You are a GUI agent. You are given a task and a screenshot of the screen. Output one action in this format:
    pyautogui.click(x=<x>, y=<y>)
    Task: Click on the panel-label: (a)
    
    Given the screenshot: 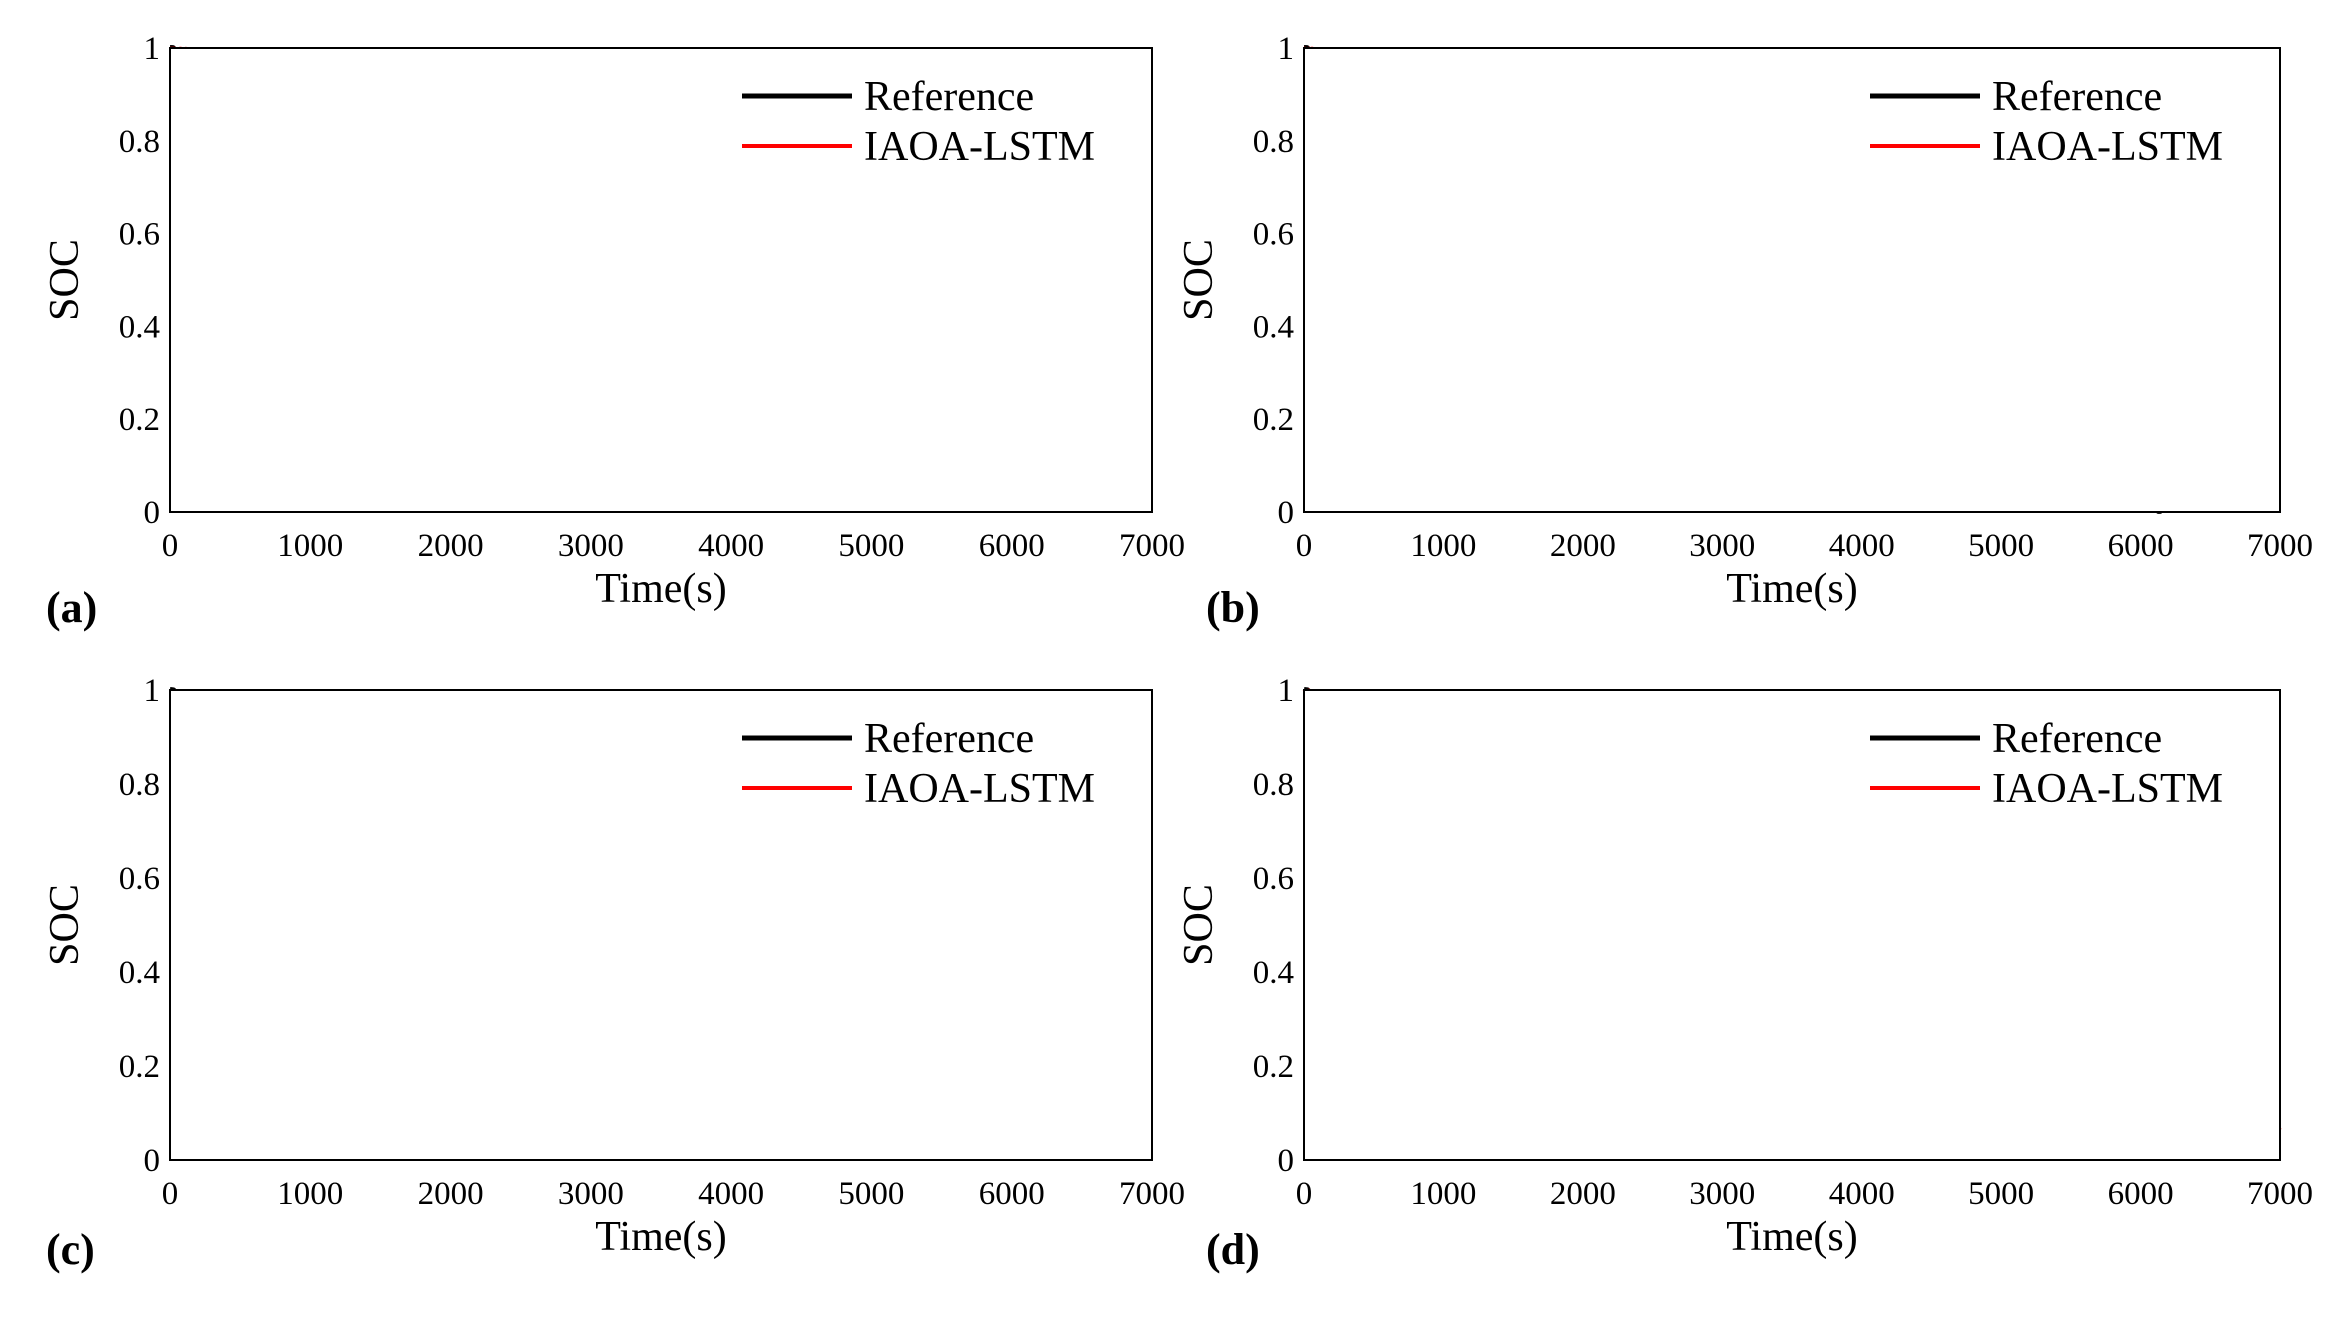 What is the action you would take?
    pyautogui.click(x=71, y=607)
    